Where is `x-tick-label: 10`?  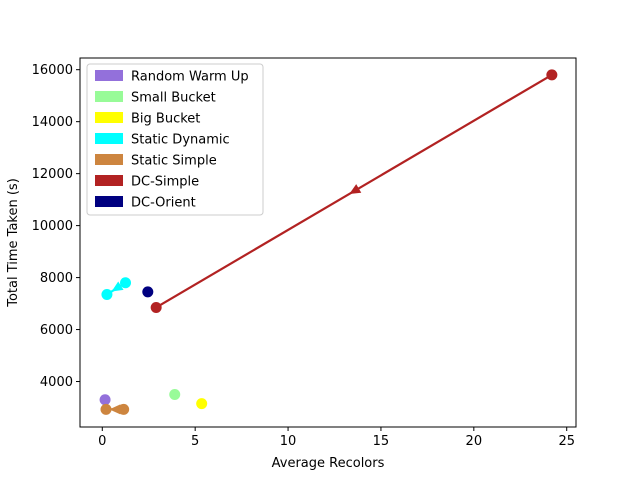 x-tick-label: 10 is located at coordinates (288, 441).